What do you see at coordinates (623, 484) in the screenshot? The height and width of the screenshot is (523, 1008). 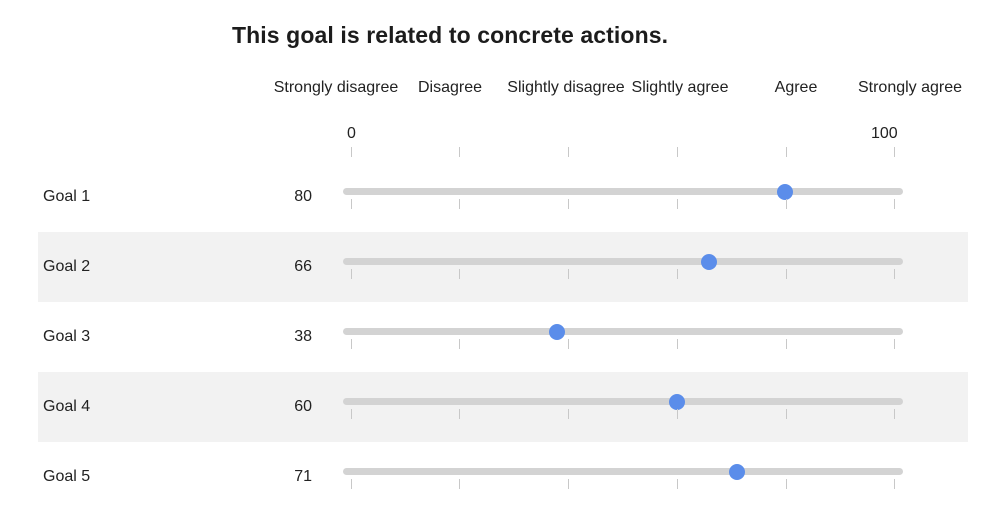 I see `goal-5-ticks` at bounding box center [623, 484].